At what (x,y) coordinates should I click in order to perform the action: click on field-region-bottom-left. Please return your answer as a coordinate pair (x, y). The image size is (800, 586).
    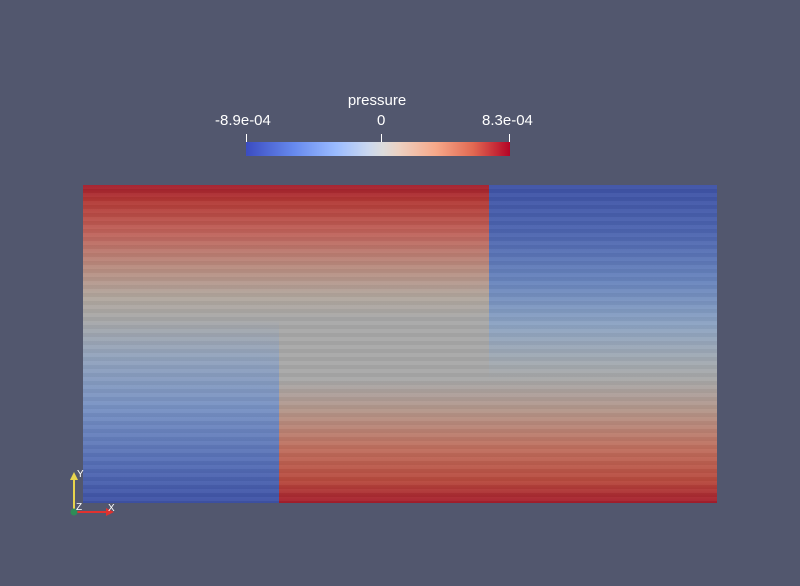
    Looking at the image, I should click on (181, 411).